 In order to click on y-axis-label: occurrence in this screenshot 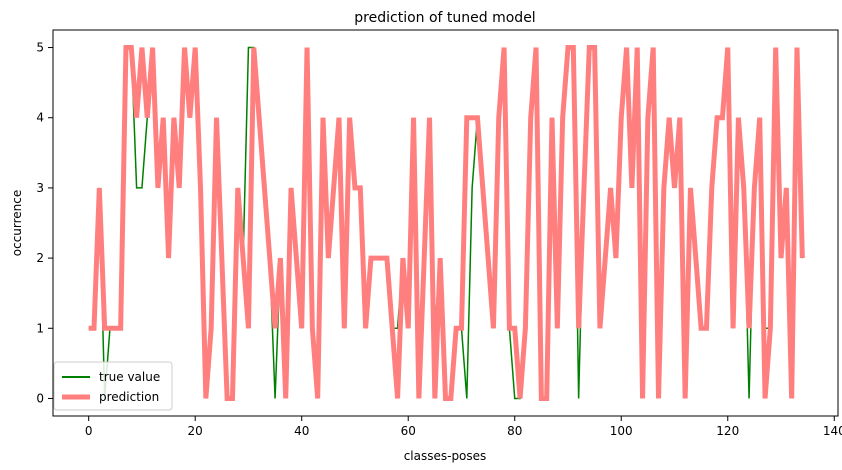, I will do `click(17, 223)`.